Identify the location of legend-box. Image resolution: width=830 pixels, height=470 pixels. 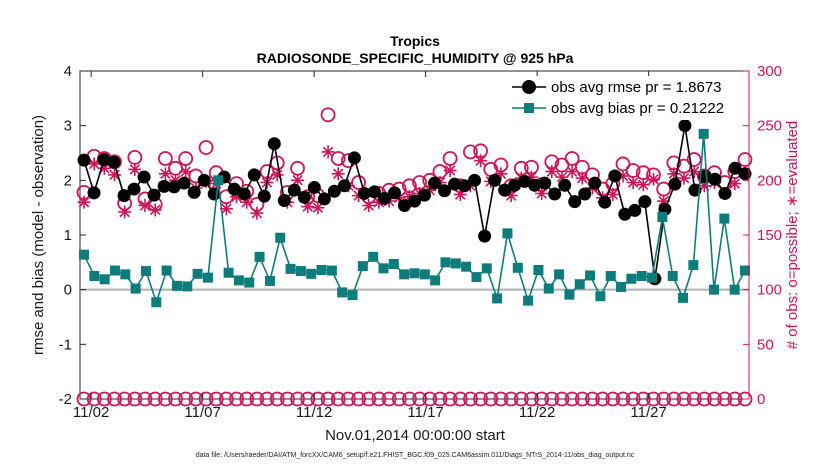
(625, 98).